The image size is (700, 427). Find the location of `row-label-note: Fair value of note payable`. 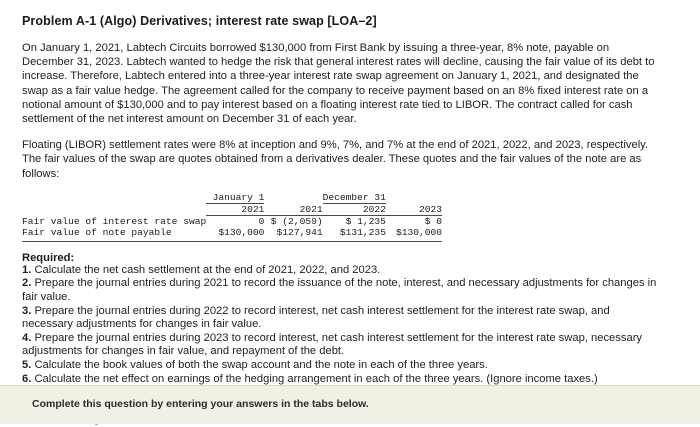

row-label-note: Fair value of note payable is located at coordinates (97, 233).